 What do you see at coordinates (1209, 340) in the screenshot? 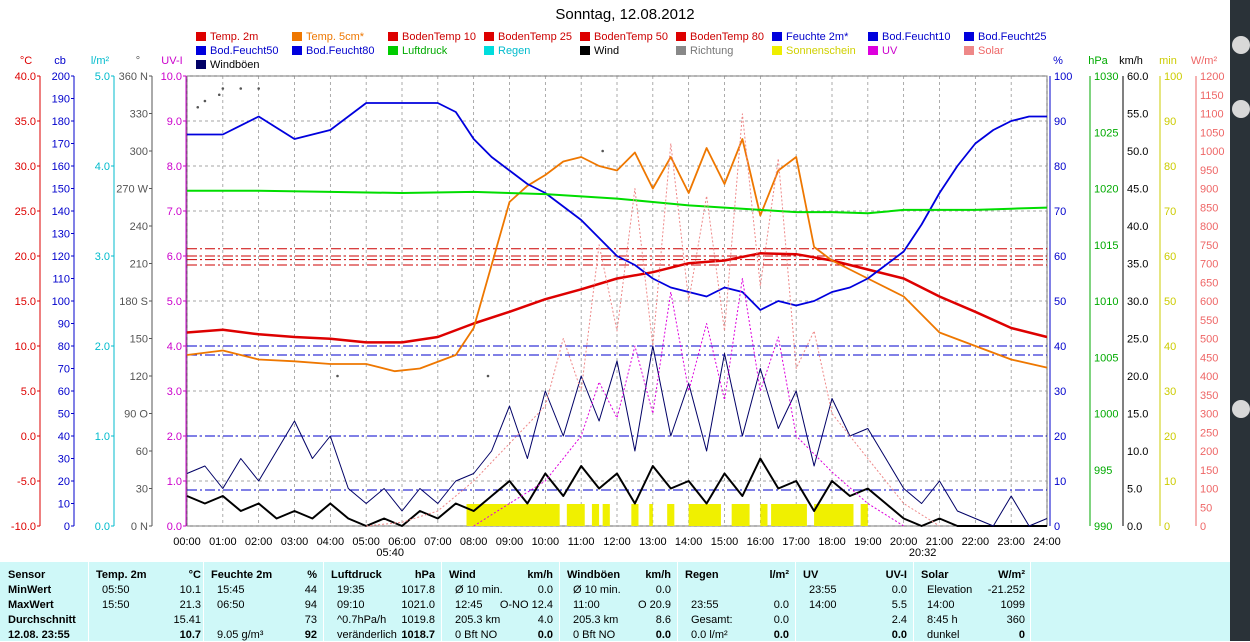
I see `axis-tick-solar: 500` at bounding box center [1209, 340].